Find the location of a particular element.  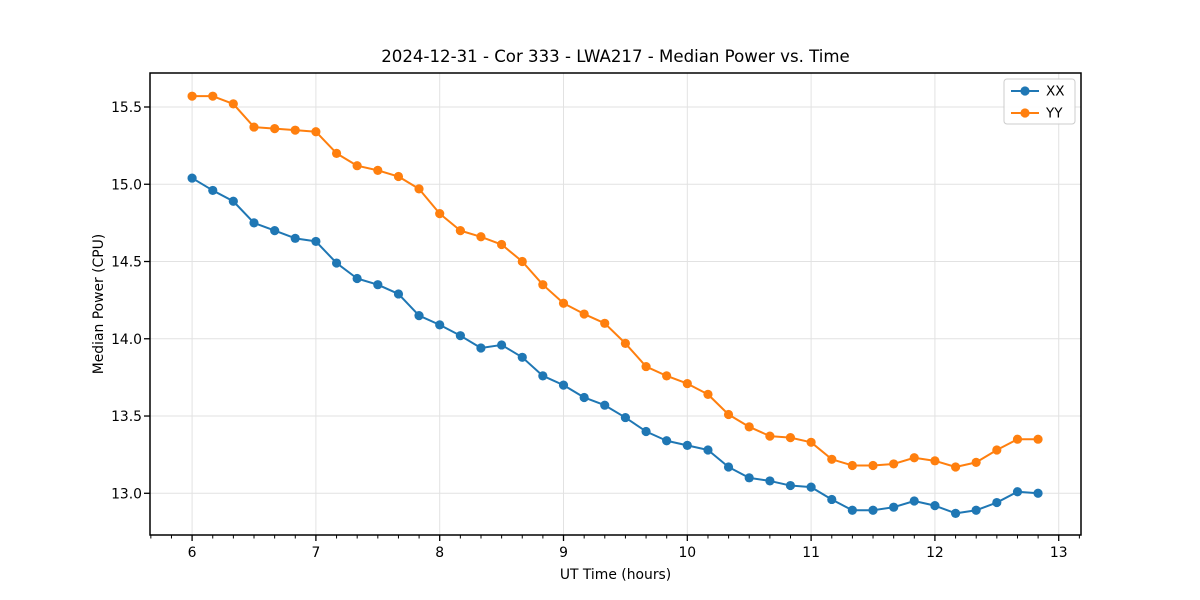

x-tick-label: 8 is located at coordinates (439, 553).